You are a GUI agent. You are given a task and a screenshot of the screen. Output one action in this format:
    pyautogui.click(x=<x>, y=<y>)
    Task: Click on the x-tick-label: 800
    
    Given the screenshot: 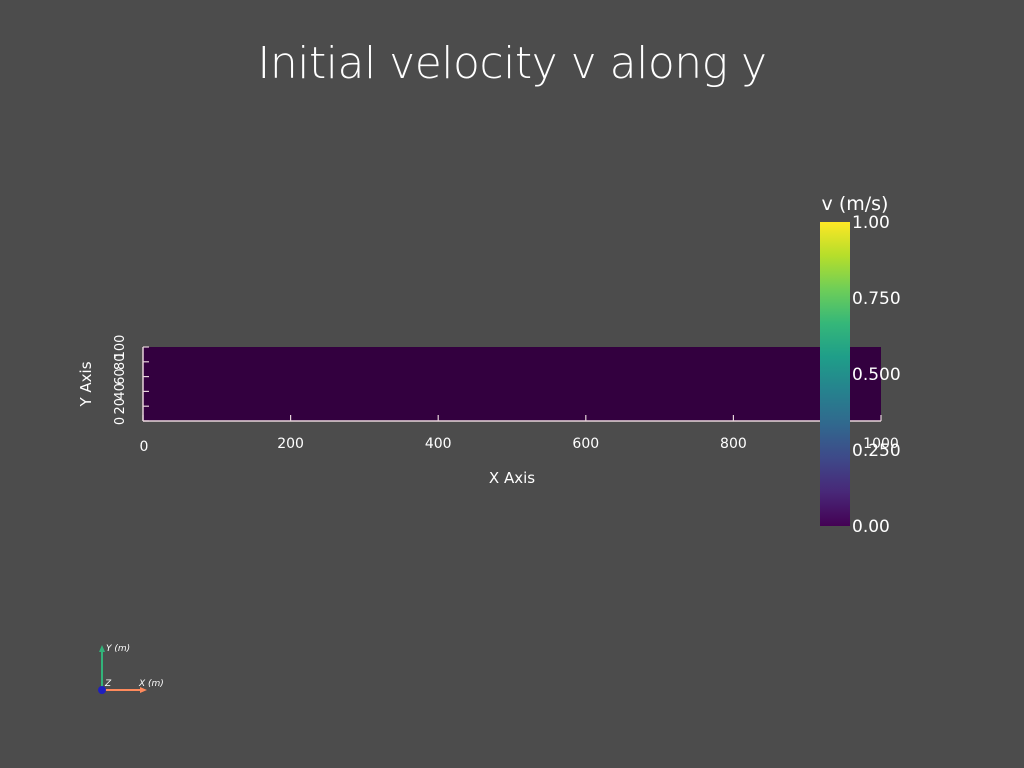 What is the action you would take?
    pyautogui.click(x=733, y=444)
    